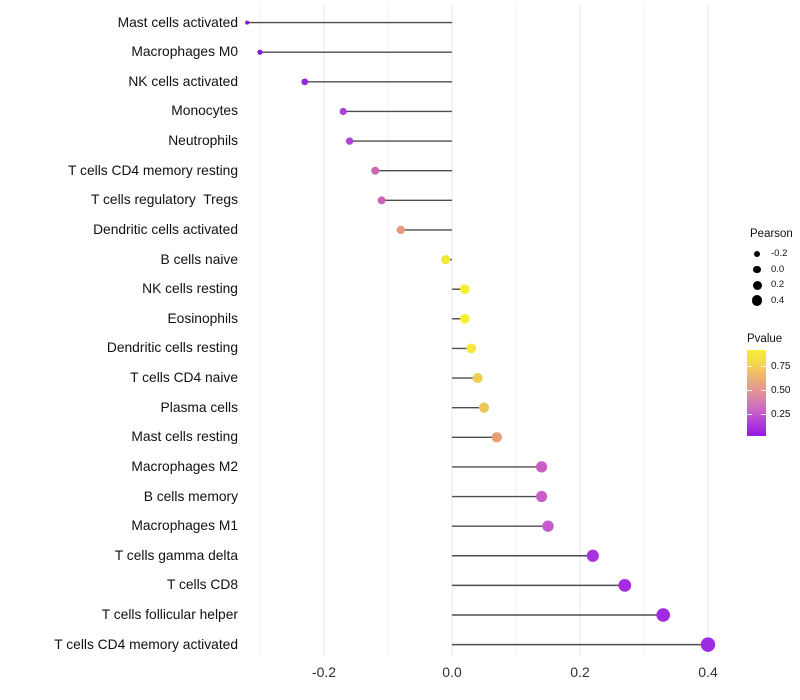 Image resolution: width=800 pixels, height=700 pixels. Describe the element at coordinates (164, 200) in the screenshot. I see `y-axis-label: T cells regulatory Tregs` at that location.